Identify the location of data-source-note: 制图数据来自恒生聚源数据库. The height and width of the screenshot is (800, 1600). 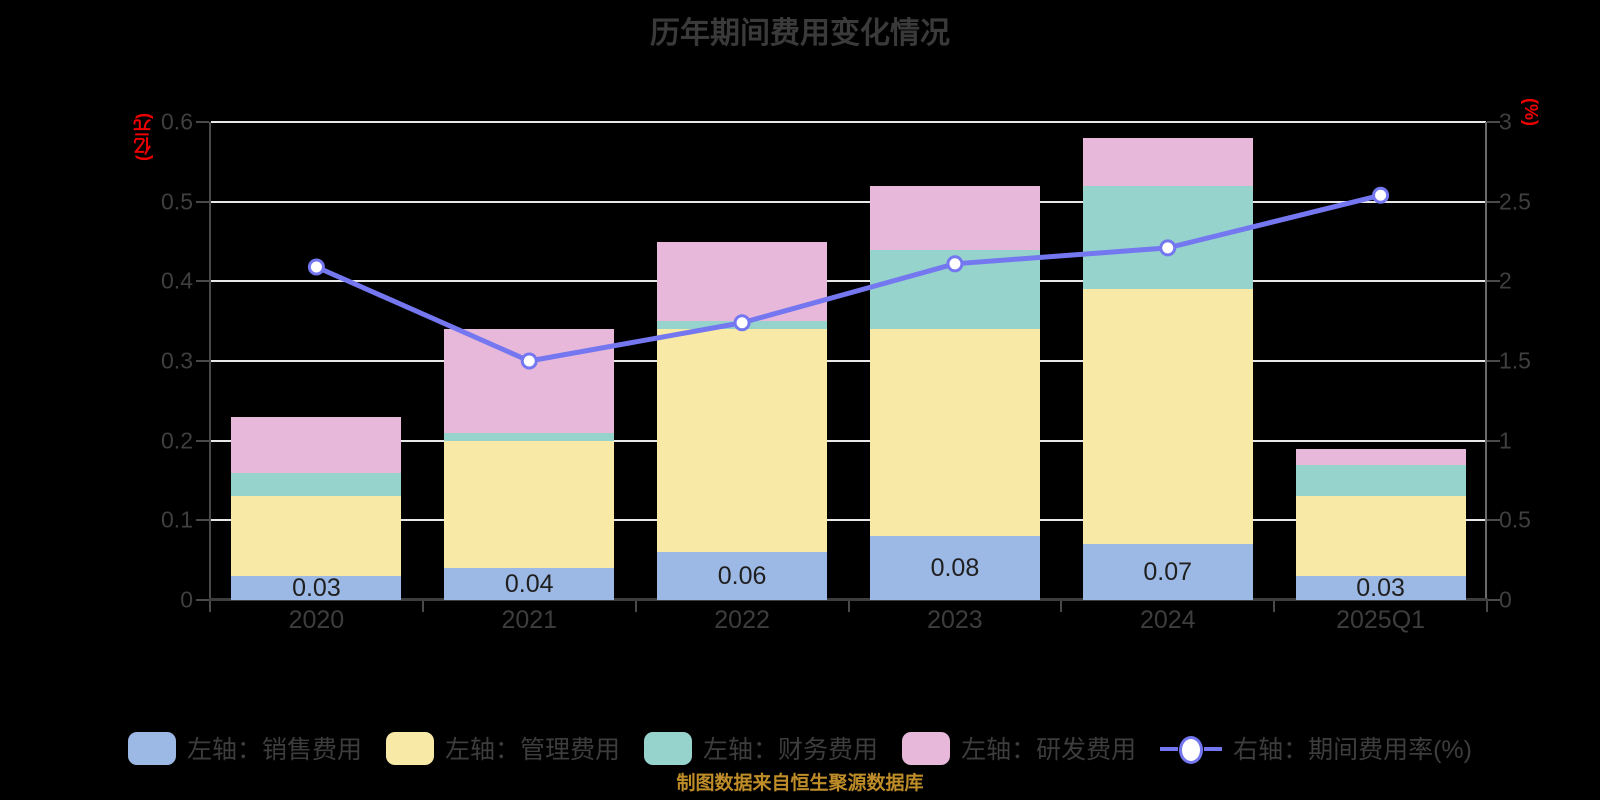
(800, 783).